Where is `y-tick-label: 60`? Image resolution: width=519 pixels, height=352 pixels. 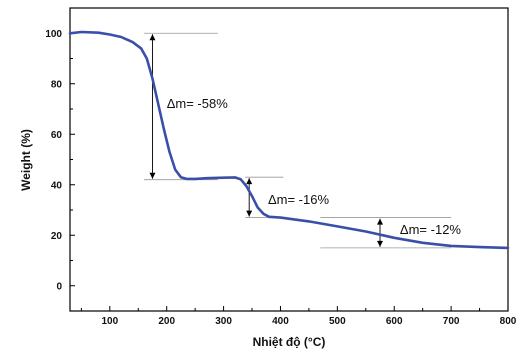 y-tick-label: 60 is located at coordinates (57, 135).